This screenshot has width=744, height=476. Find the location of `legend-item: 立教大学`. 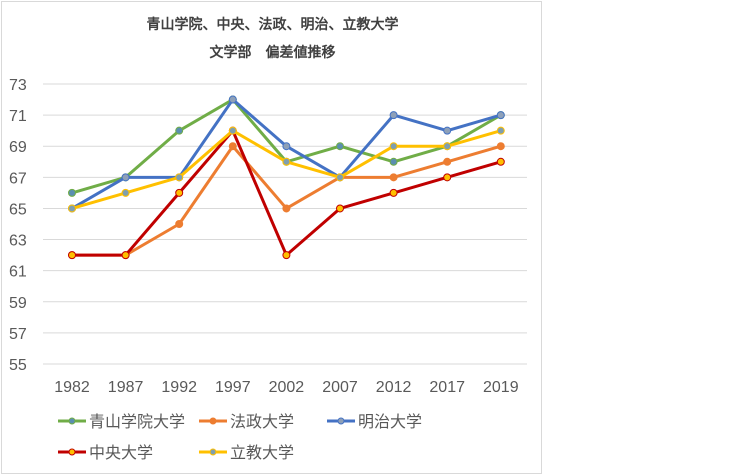

legend-item: 立教大学 is located at coordinates (246, 452).